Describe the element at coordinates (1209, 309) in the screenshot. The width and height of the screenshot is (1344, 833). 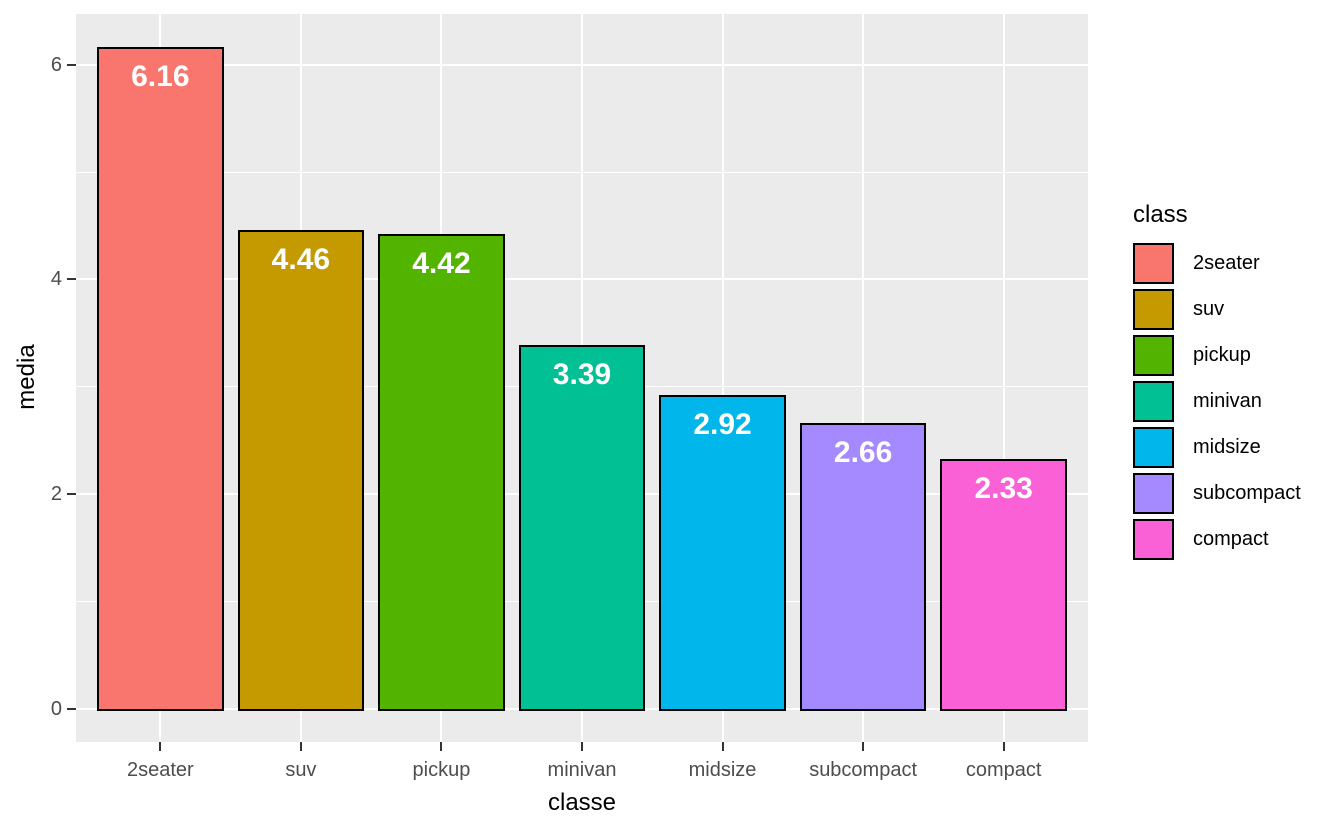
I see `legend-item-label: suv` at that location.